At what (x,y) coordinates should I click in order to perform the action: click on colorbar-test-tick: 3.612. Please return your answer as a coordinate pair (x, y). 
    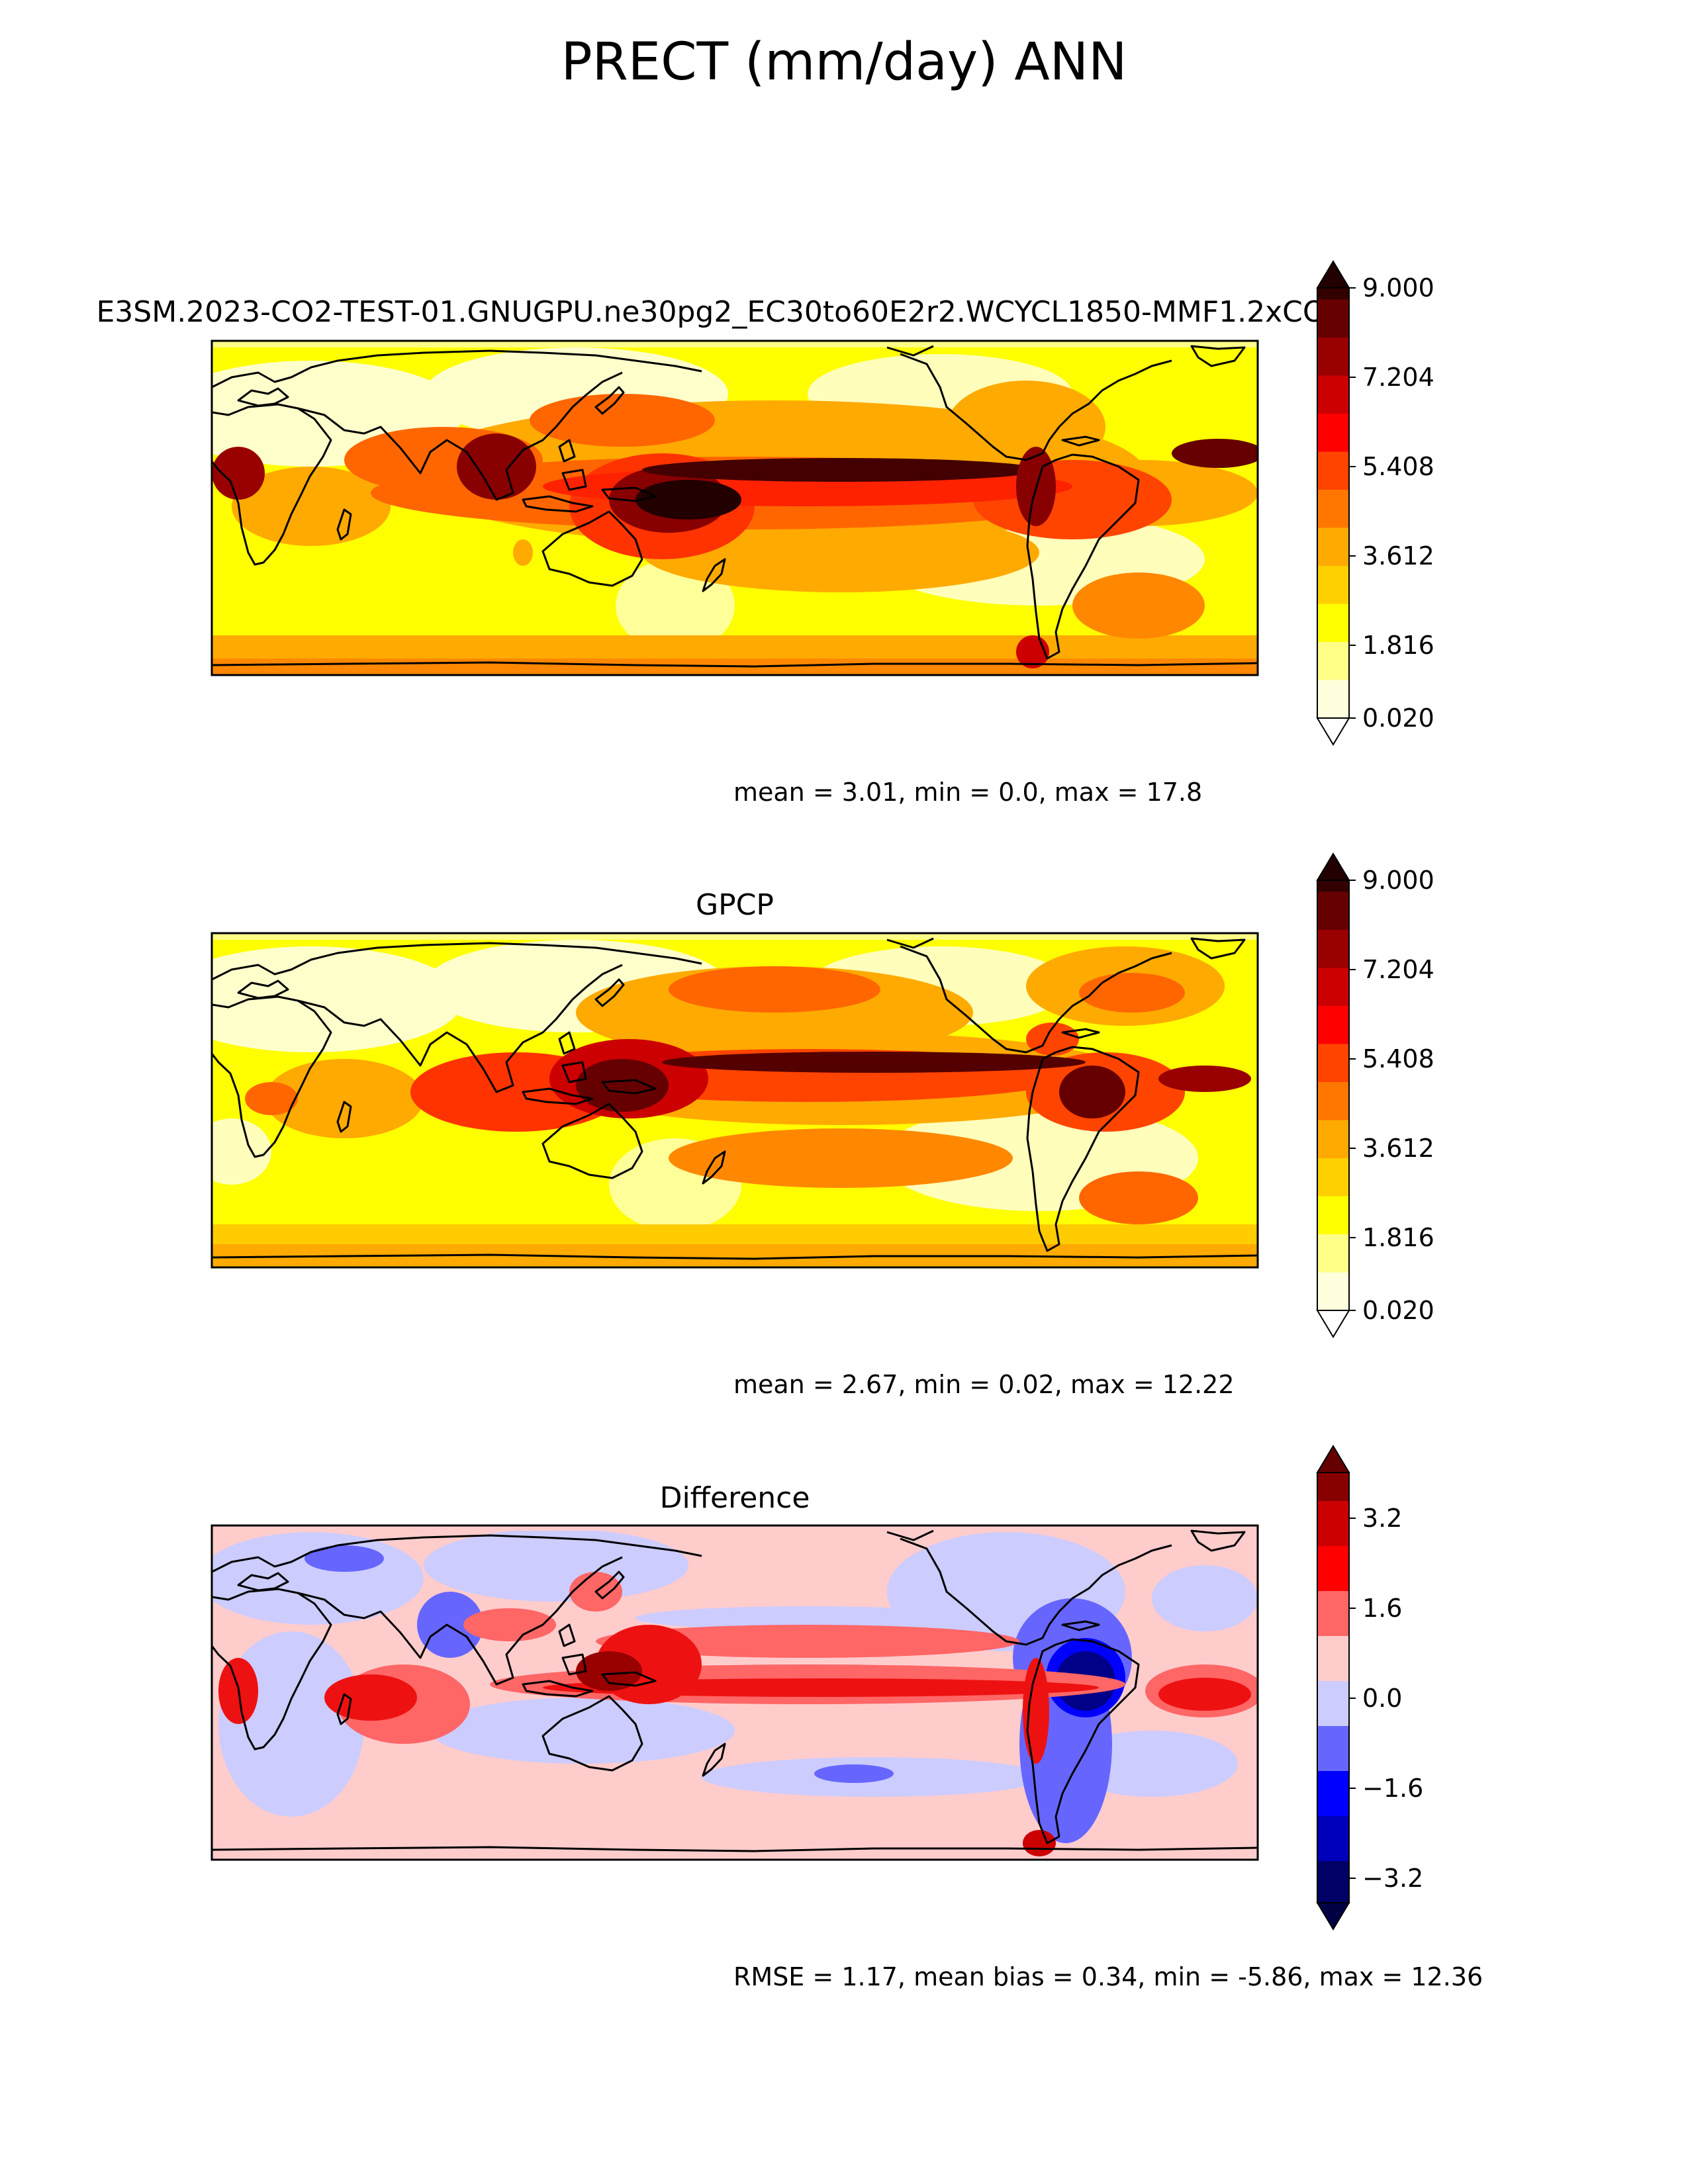
    Looking at the image, I should click on (1398, 555).